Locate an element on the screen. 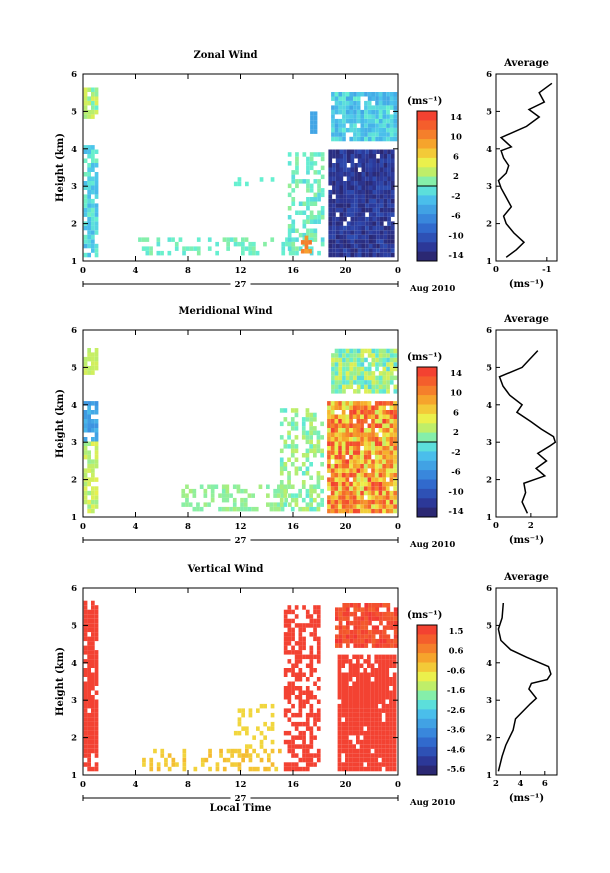 The image size is (610, 873). profile-frame is located at coordinates (526, 681).